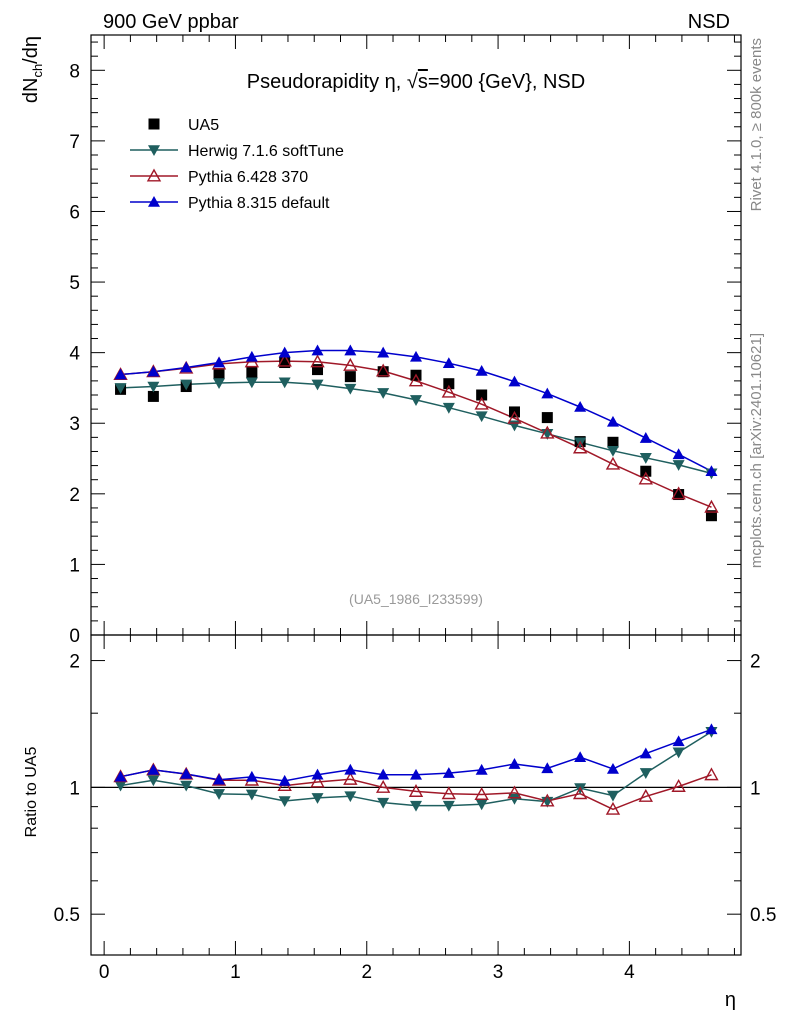 Image resolution: width=786 pixels, height=1024 pixels. Describe the element at coordinates (235, 972) in the screenshot. I see `x-tick-label: 1` at that location.